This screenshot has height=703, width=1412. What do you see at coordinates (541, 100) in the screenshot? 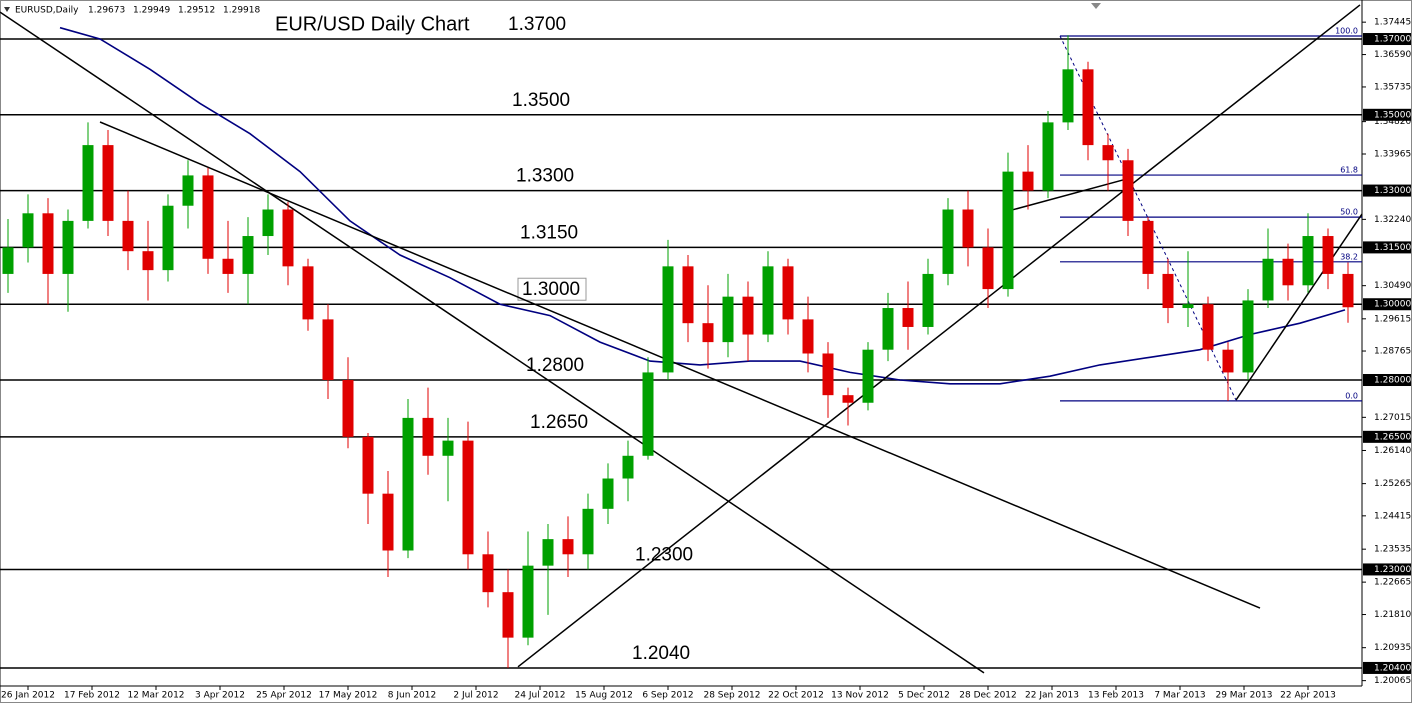
I see `level-label: 1.3500` at bounding box center [541, 100].